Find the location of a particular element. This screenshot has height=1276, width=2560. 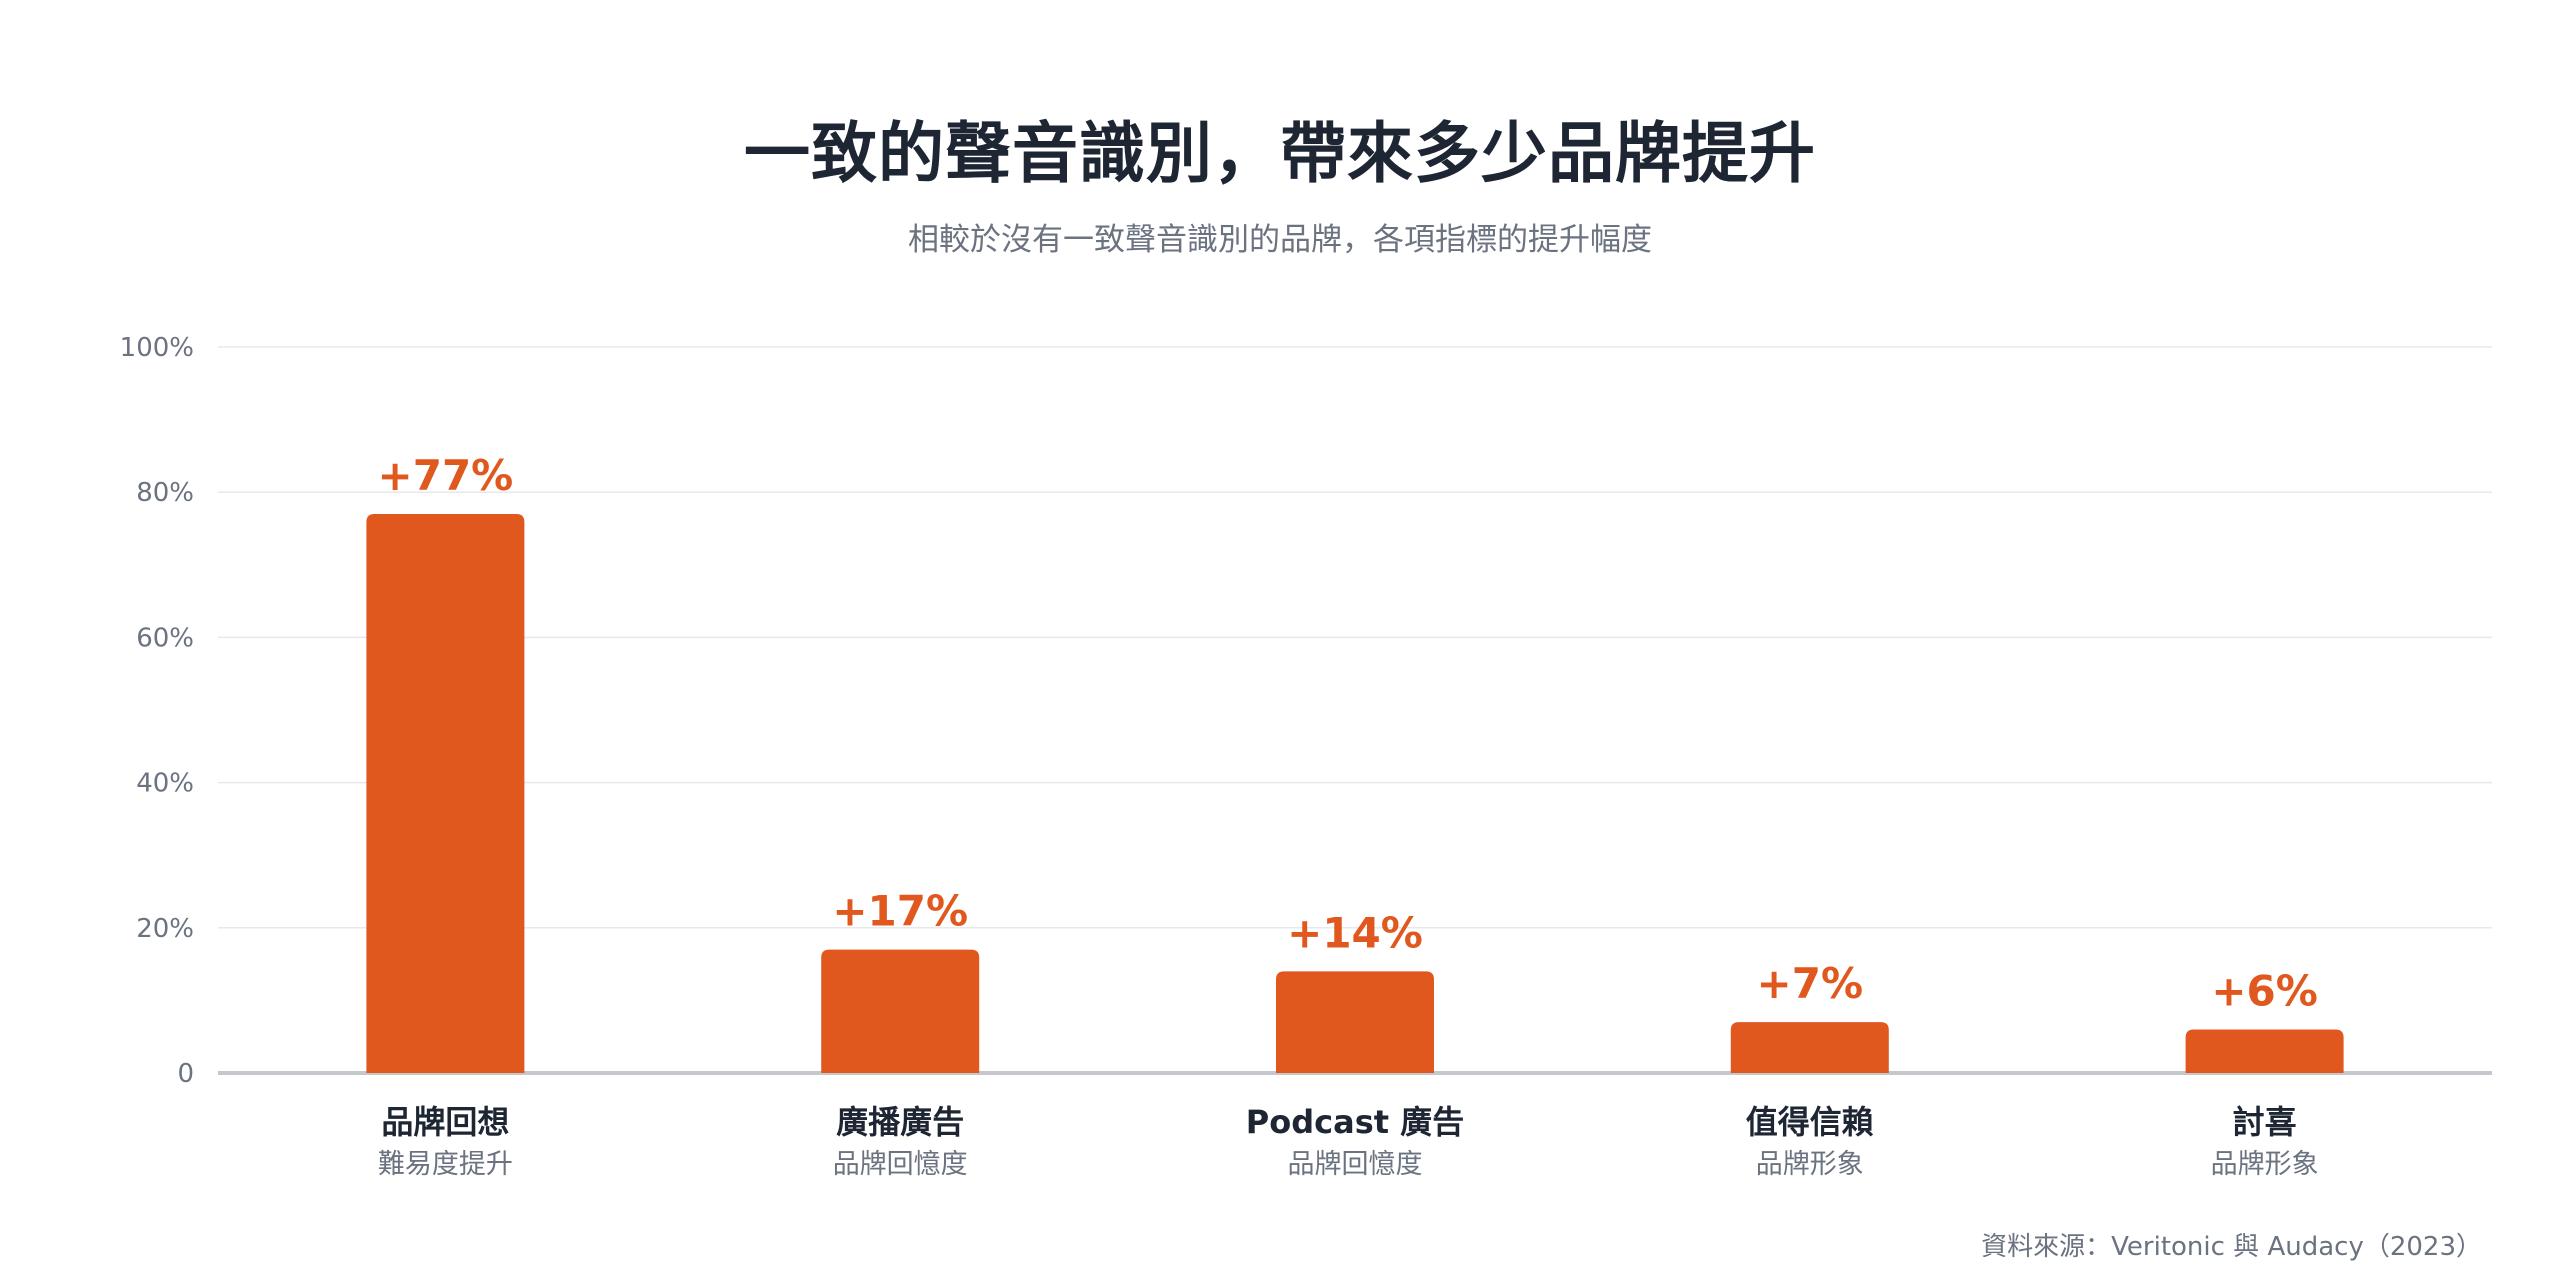

category-label: 品牌回想 is located at coordinates (445, 1122).